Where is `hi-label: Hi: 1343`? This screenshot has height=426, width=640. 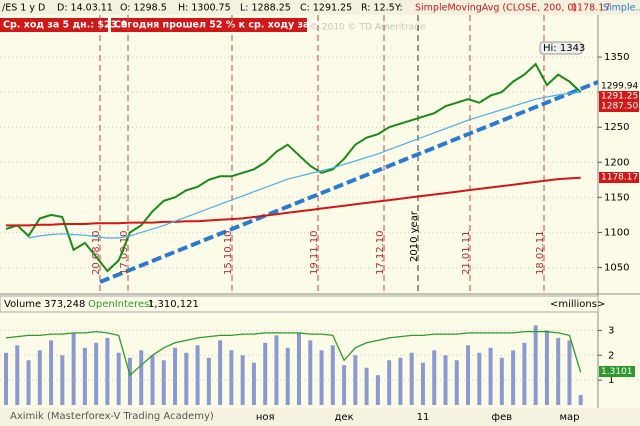
hi-label: Hi: 1343 is located at coordinates (564, 48).